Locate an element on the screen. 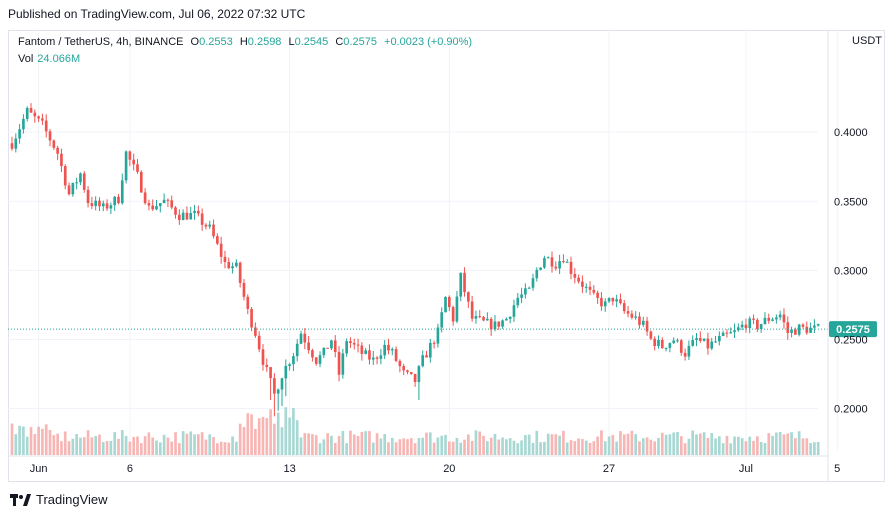  tradingview-footer: TradingView is located at coordinates (59, 499).